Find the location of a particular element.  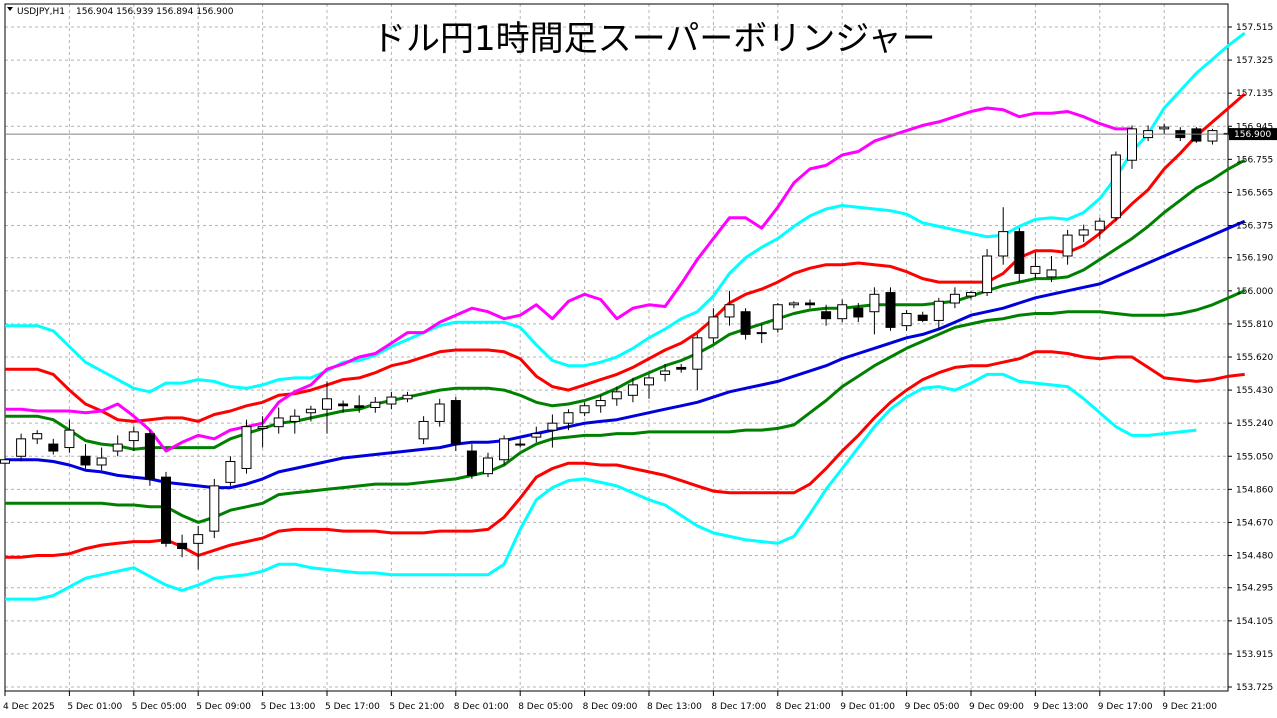

y-tick-label: 156.755 is located at coordinates (1254, 160).